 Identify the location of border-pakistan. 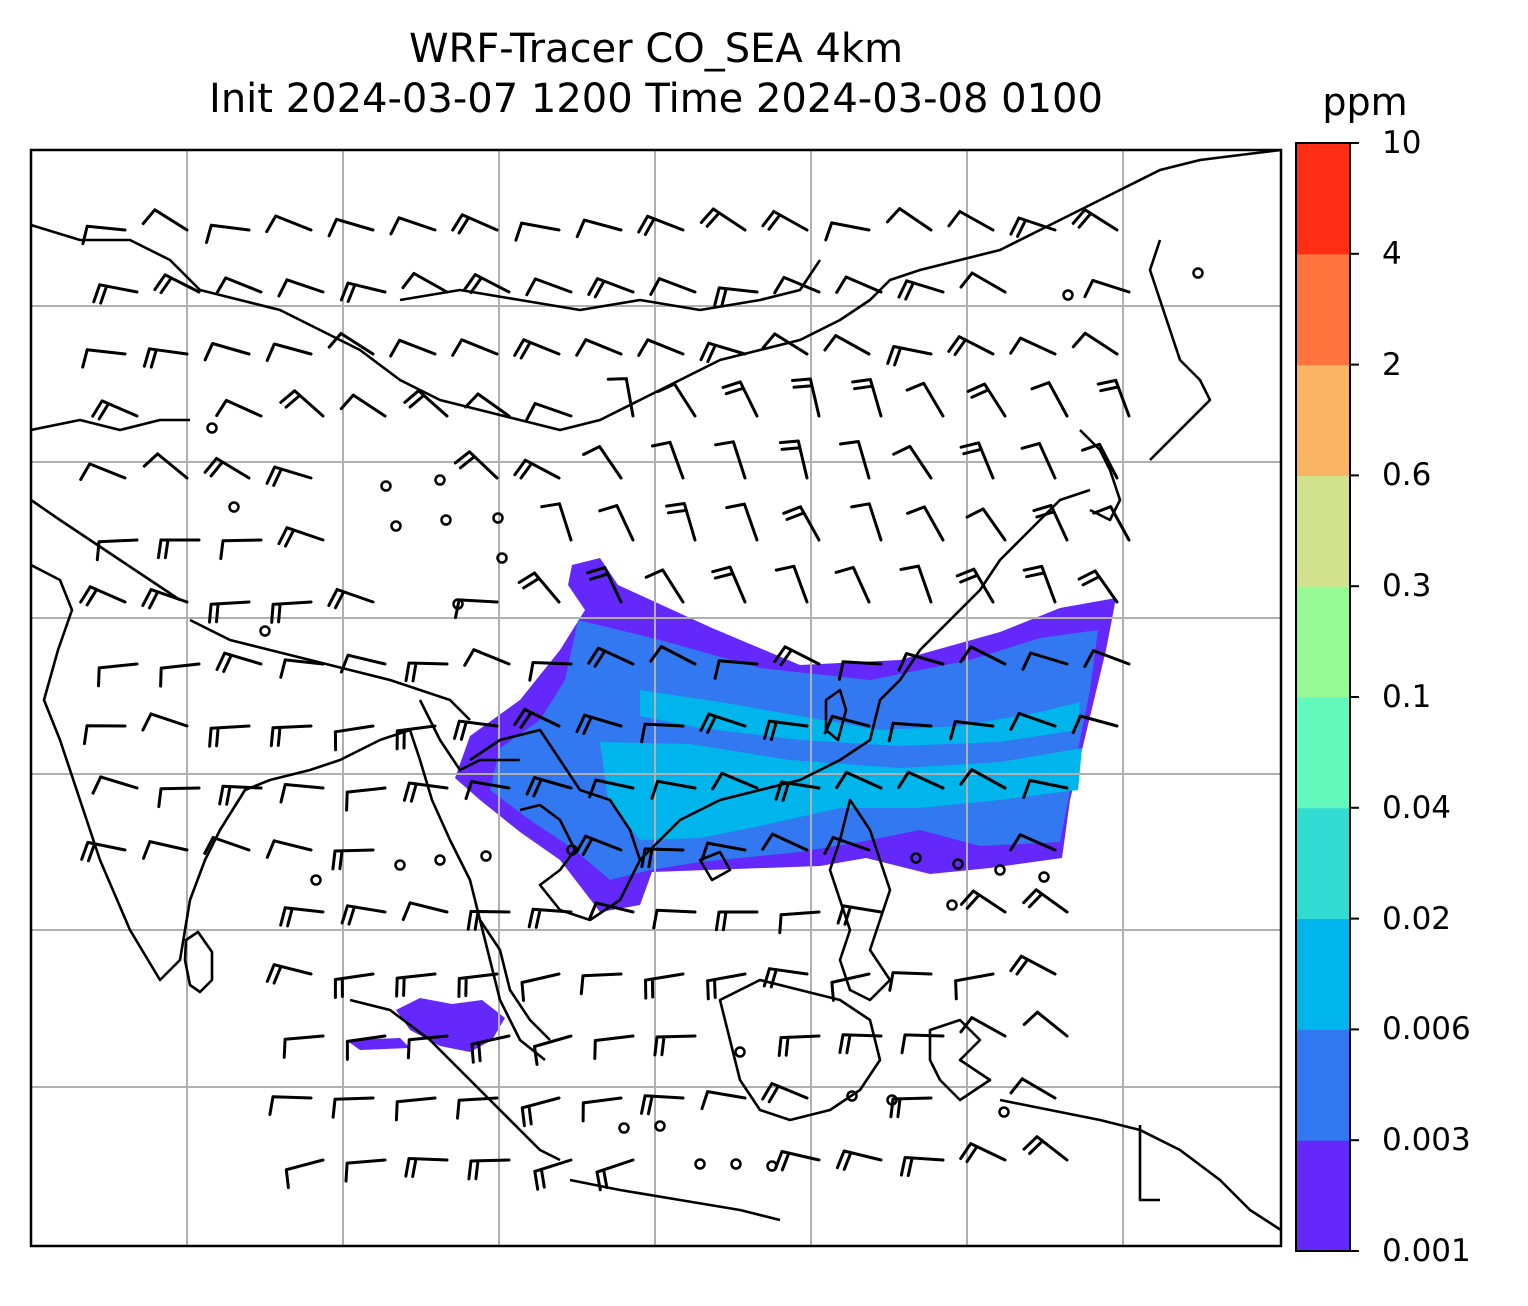
(106, 550).